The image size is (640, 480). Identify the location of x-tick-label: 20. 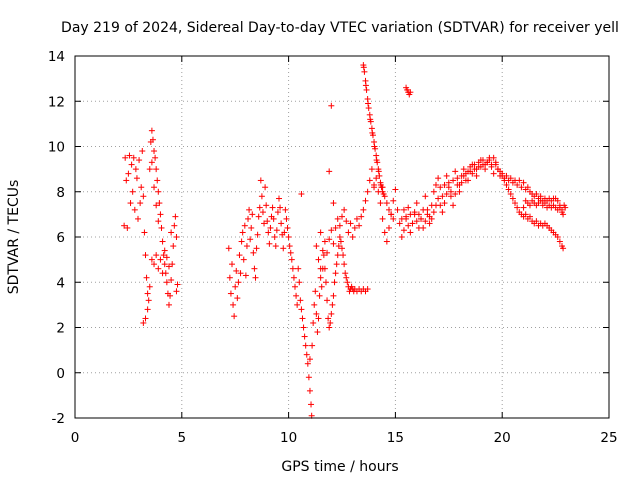
(502, 438).